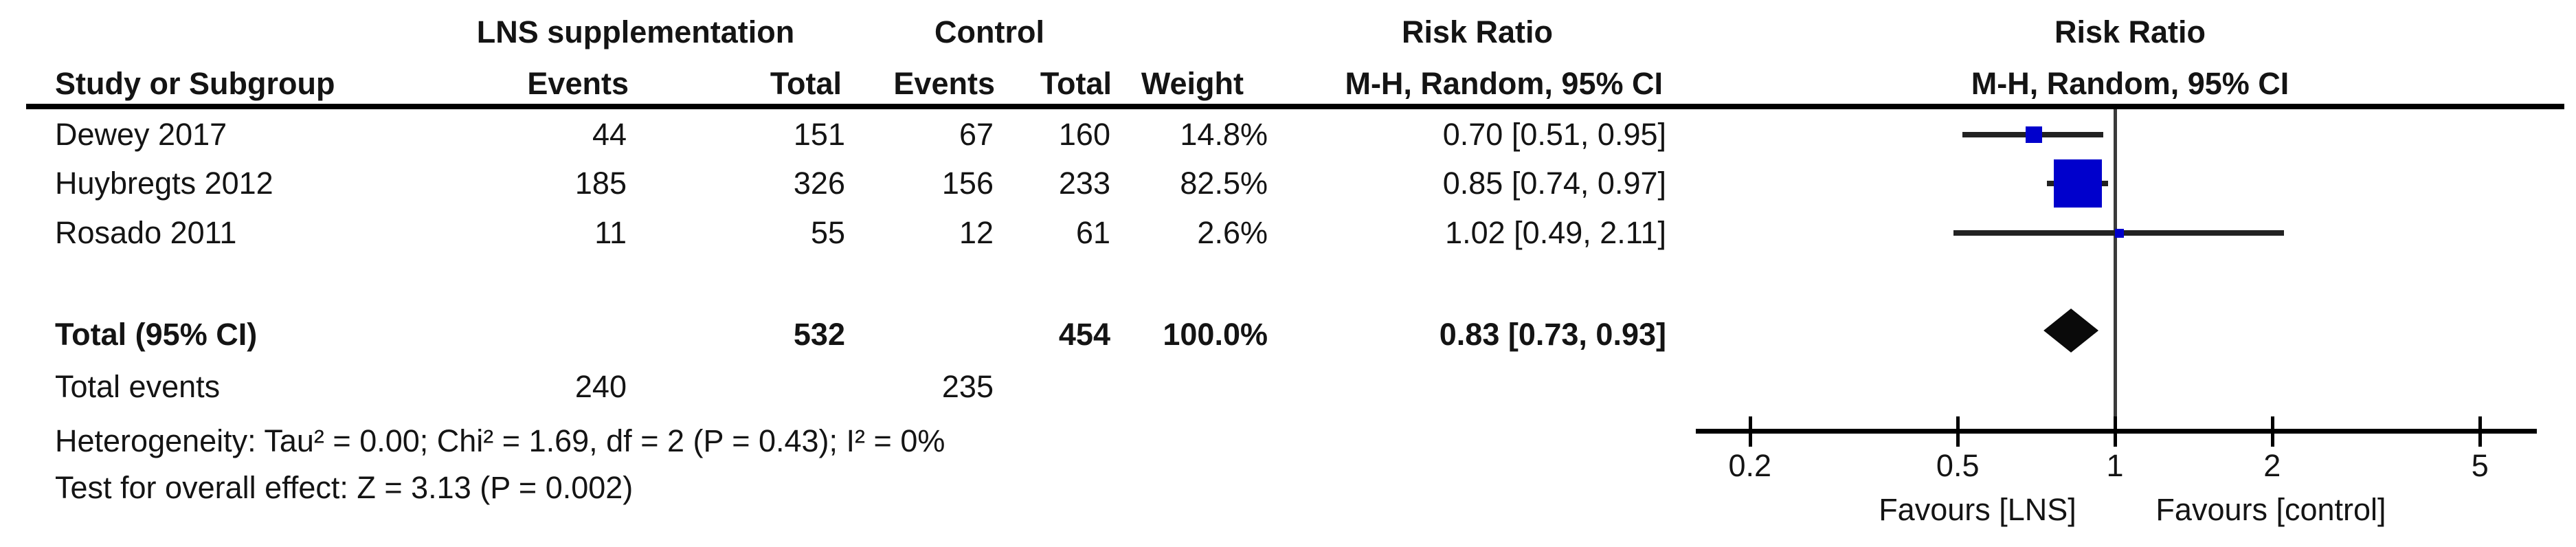  I want to click on total-treatment-total: 532, so click(819, 334).